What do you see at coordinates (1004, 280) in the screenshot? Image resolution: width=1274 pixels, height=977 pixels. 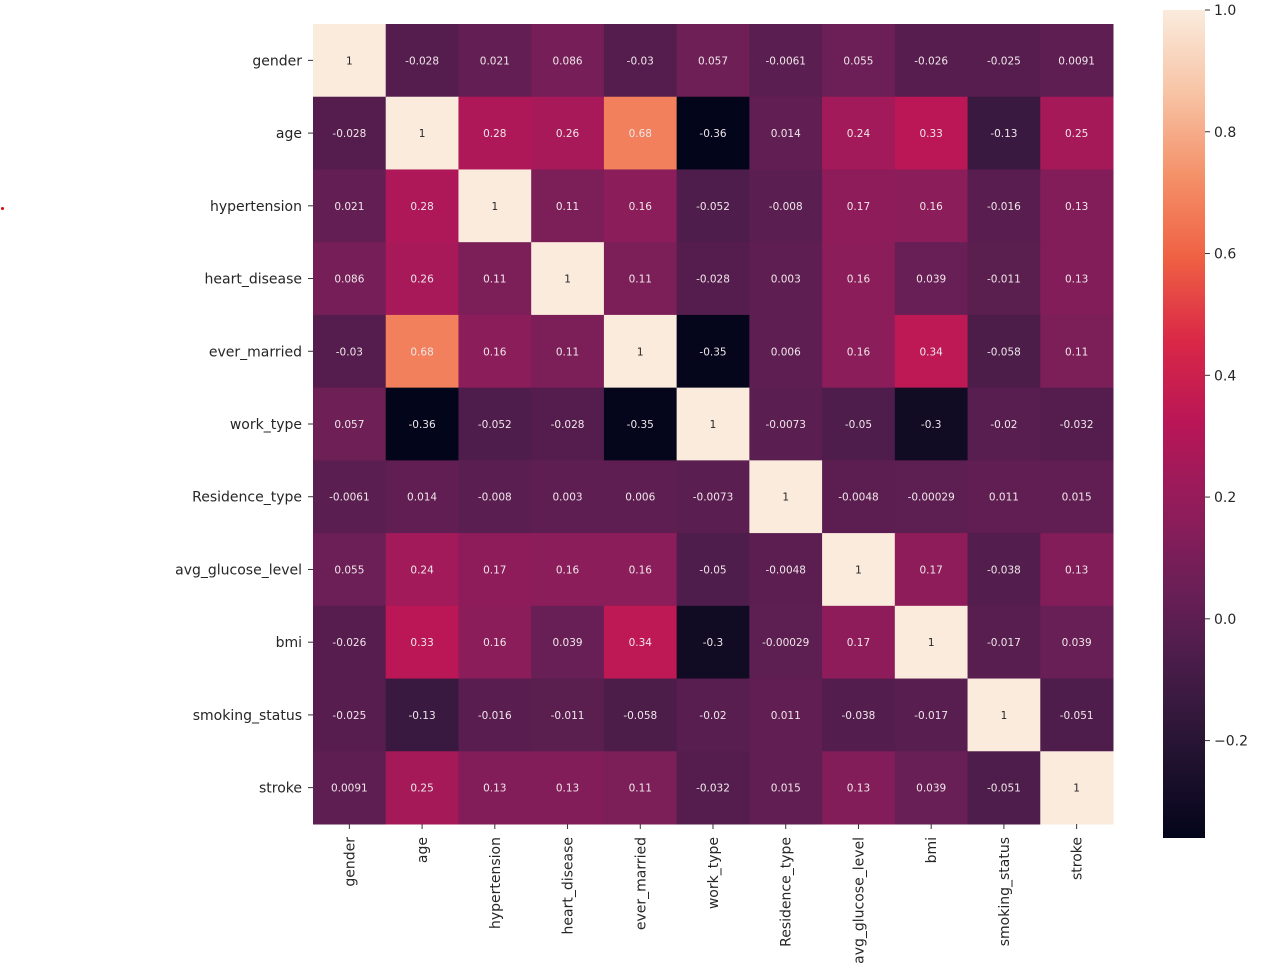 I see `cell-annotation: -0.011` at bounding box center [1004, 280].